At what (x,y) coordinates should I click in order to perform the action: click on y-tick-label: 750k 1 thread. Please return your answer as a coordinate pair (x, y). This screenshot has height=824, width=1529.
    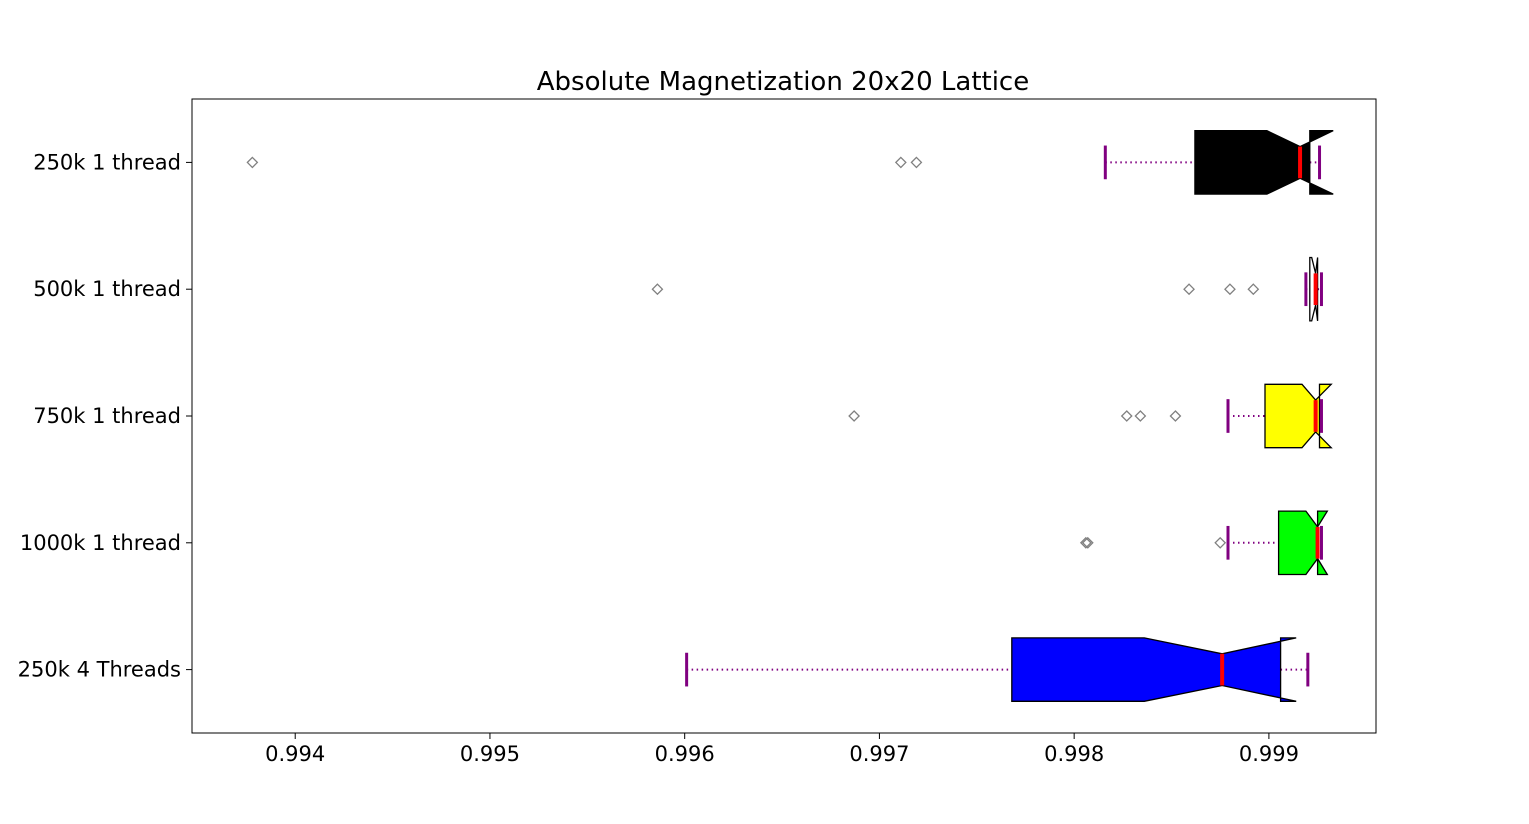
    Looking at the image, I should click on (107, 416).